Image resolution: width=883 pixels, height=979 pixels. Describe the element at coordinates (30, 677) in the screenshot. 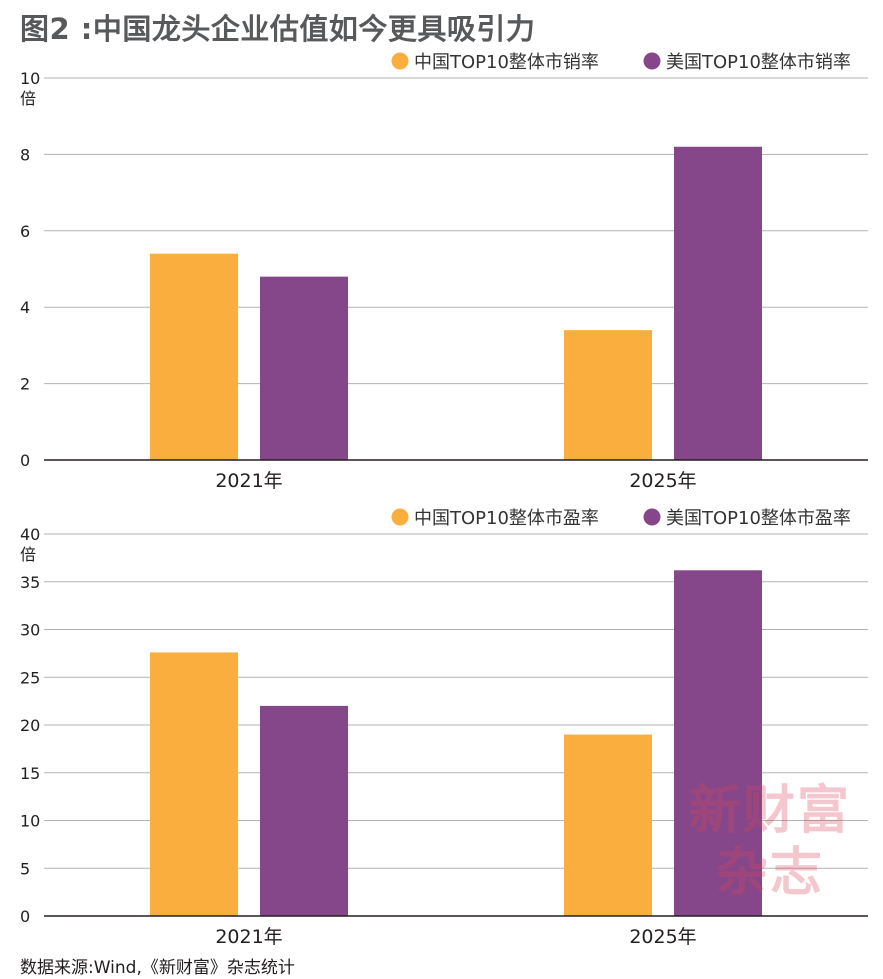

I see `y-tick-label: 25` at that location.